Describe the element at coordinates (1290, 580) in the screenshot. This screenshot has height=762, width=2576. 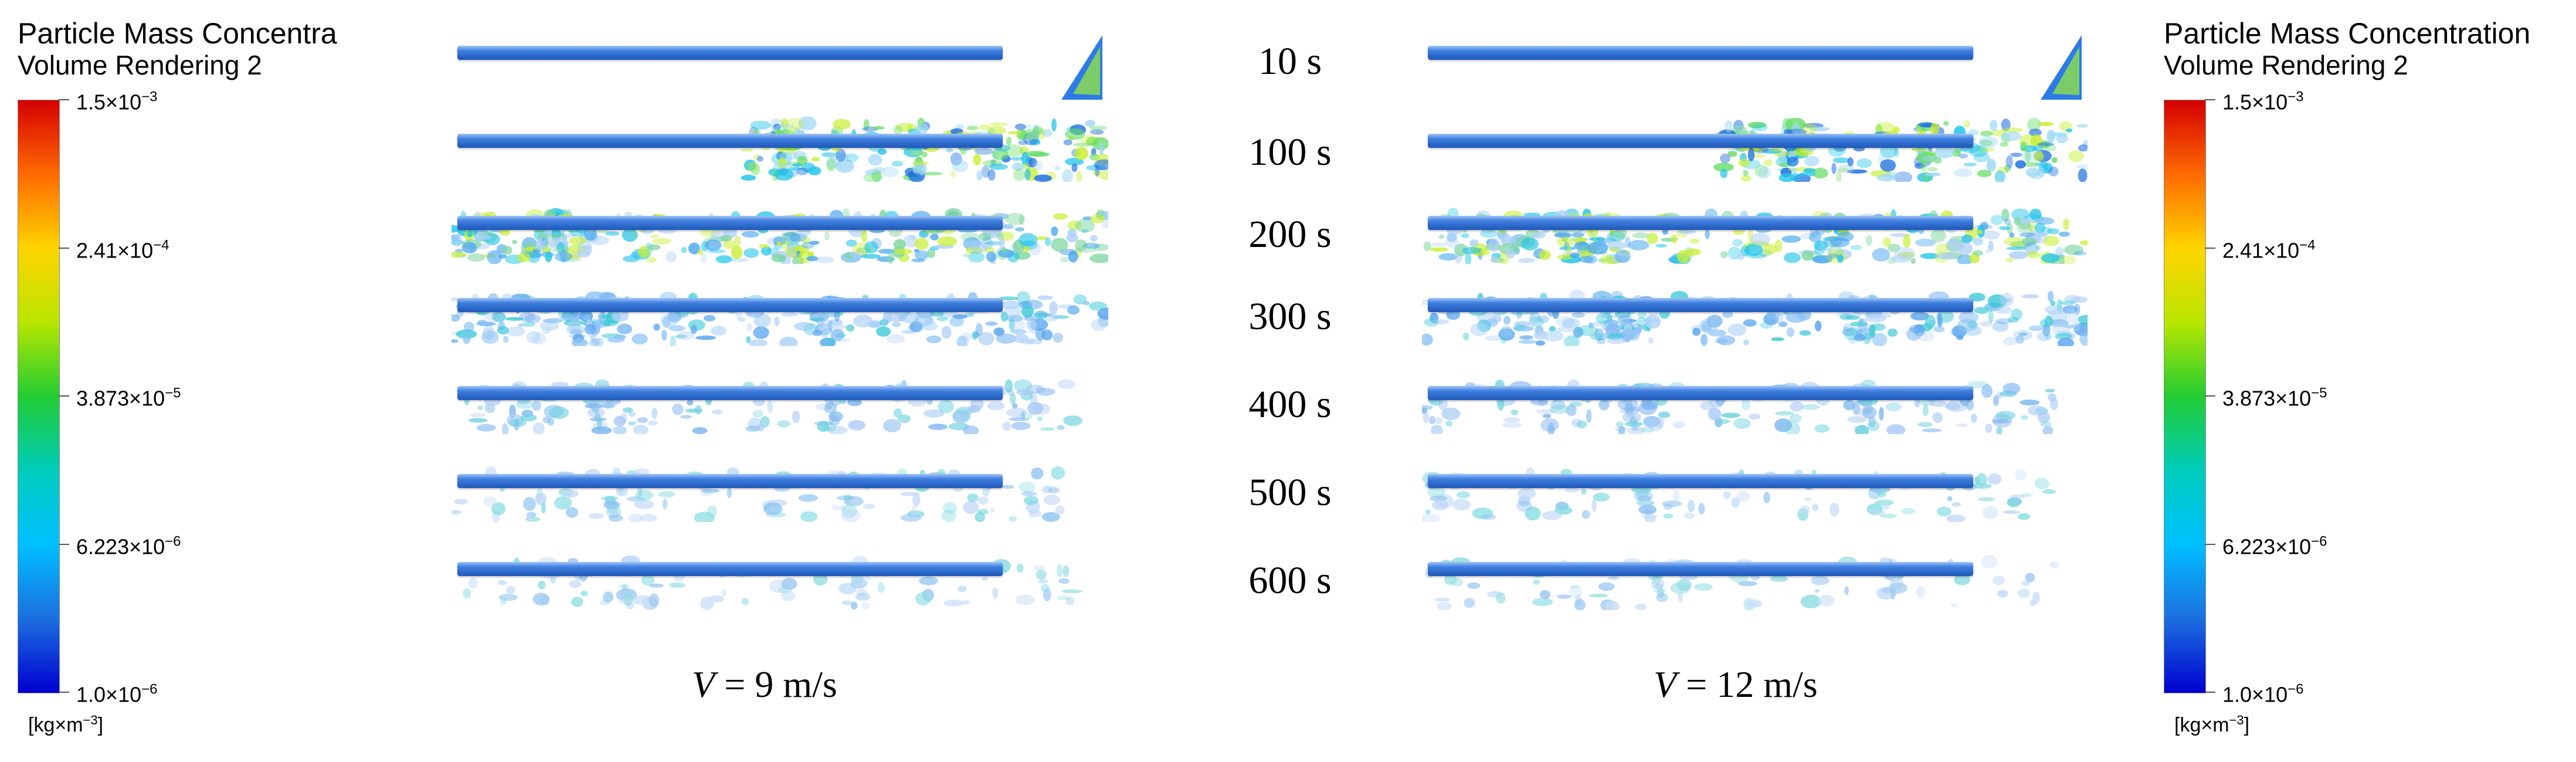
I see `time-label: 600 s` at that location.